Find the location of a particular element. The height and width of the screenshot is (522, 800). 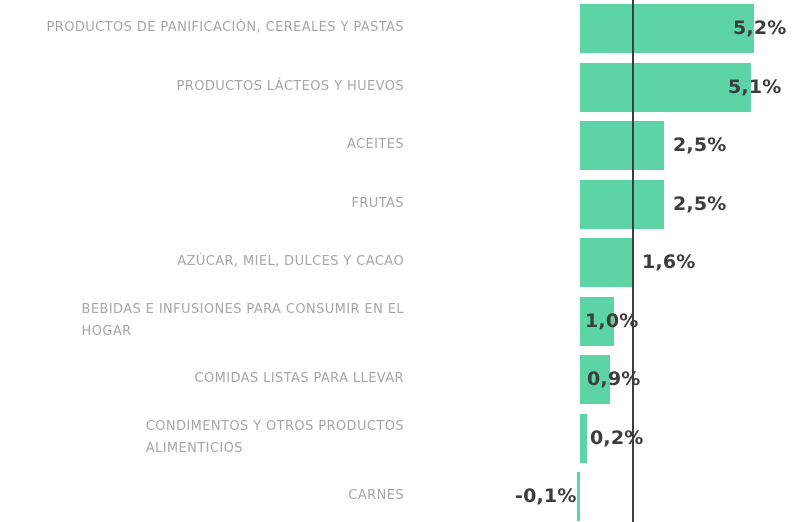

category-label: COMIDAS LISTAS PARA LLEVAR is located at coordinates (299, 379).